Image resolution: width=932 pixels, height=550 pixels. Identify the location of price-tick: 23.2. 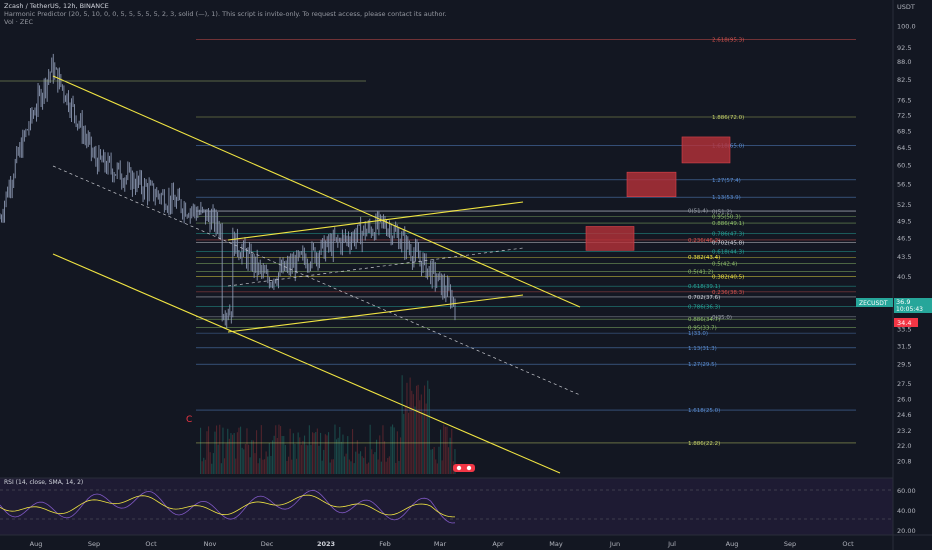
(904, 431).